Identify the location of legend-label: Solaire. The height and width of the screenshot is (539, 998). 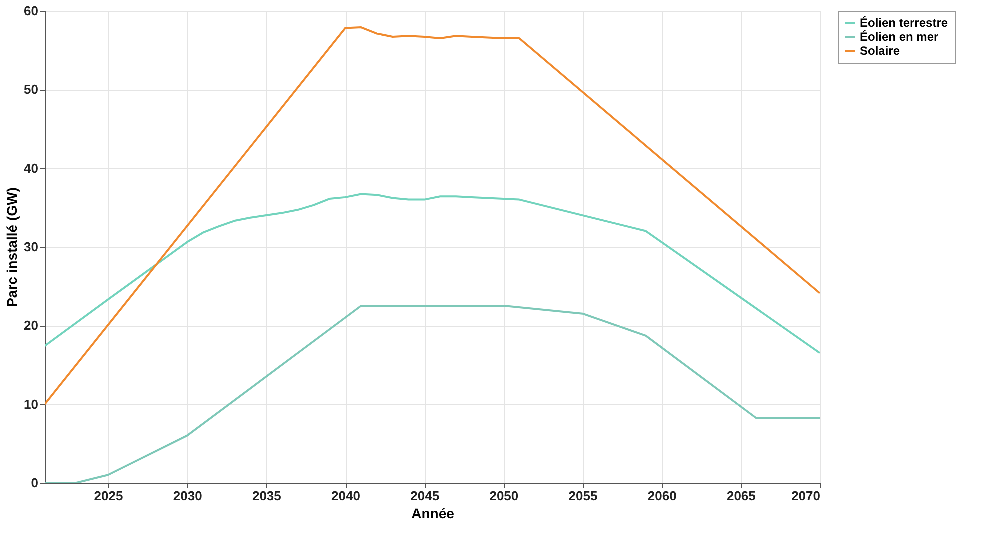
(880, 51).